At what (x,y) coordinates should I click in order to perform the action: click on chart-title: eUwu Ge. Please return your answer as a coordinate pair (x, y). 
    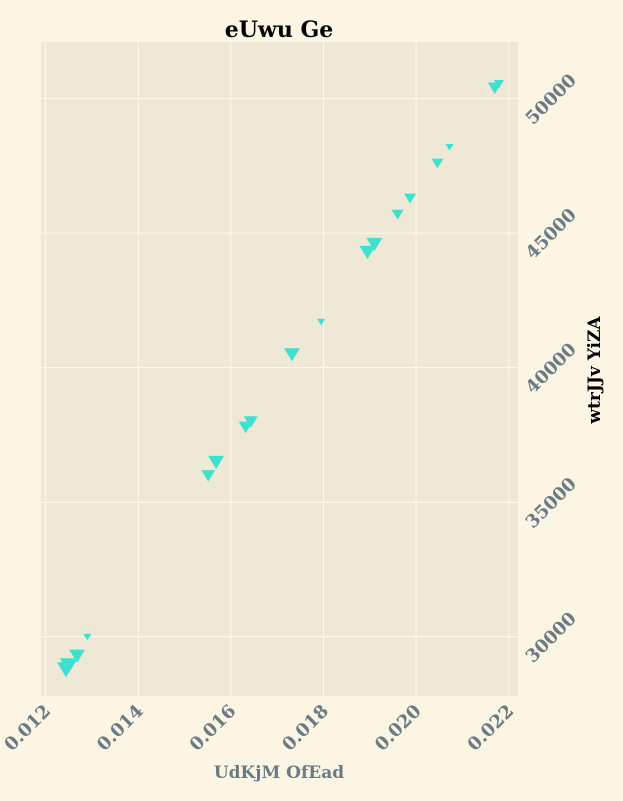
    Looking at the image, I should click on (279, 30).